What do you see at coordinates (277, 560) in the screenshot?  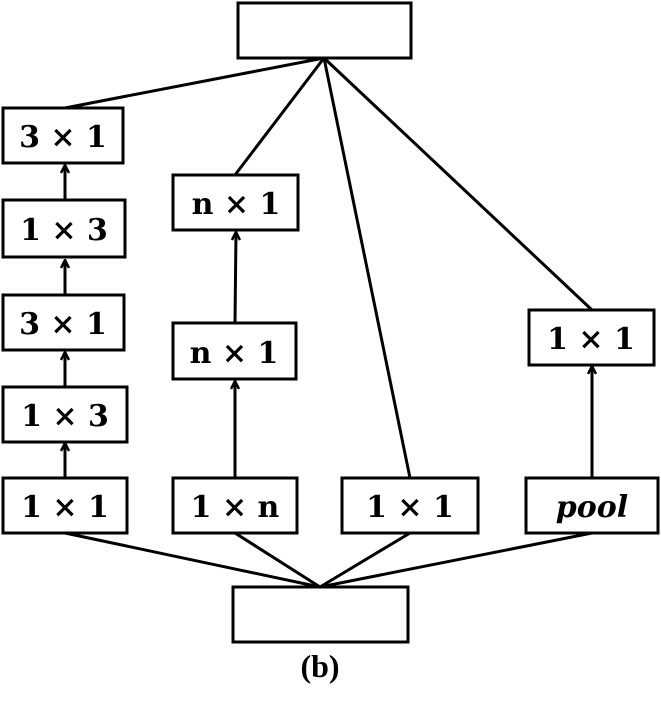 I see `edge-input-to-b2` at bounding box center [277, 560].